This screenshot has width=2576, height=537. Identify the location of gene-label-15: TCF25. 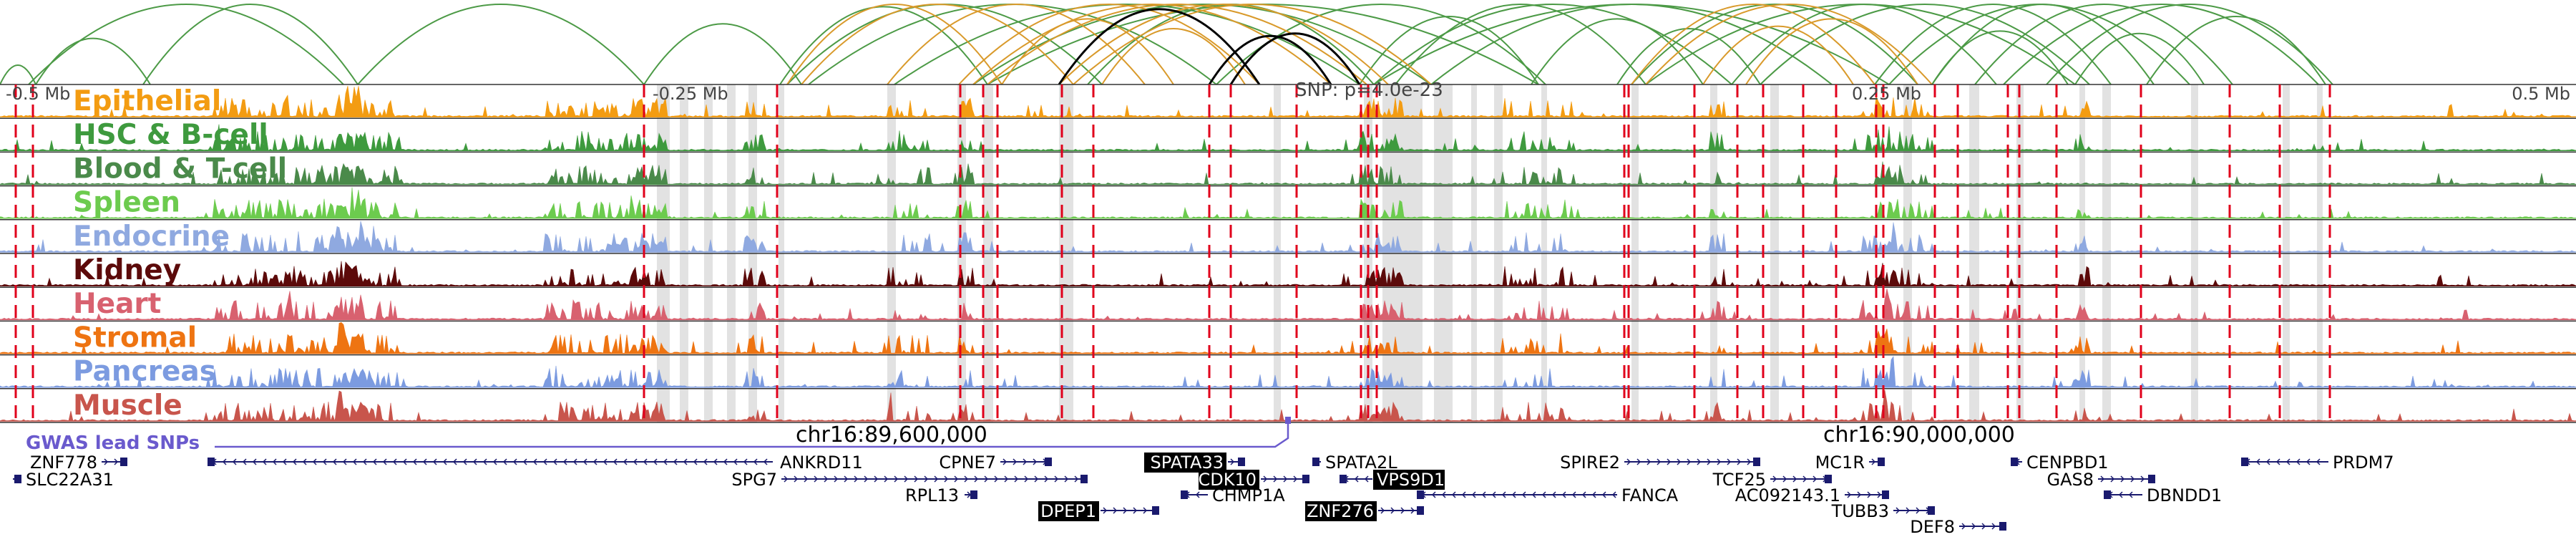
(1739, 480).